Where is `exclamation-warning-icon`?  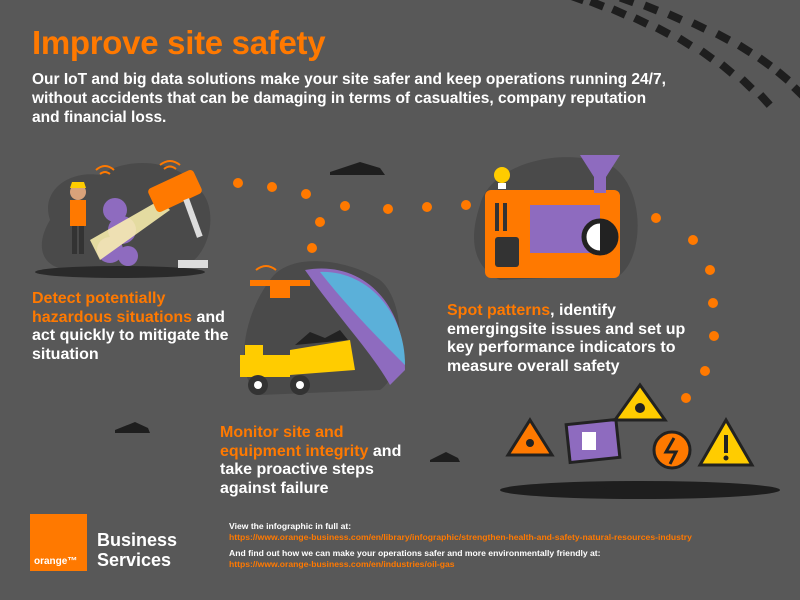 exclamation-warning-icon is located at coordinates (726, 442).